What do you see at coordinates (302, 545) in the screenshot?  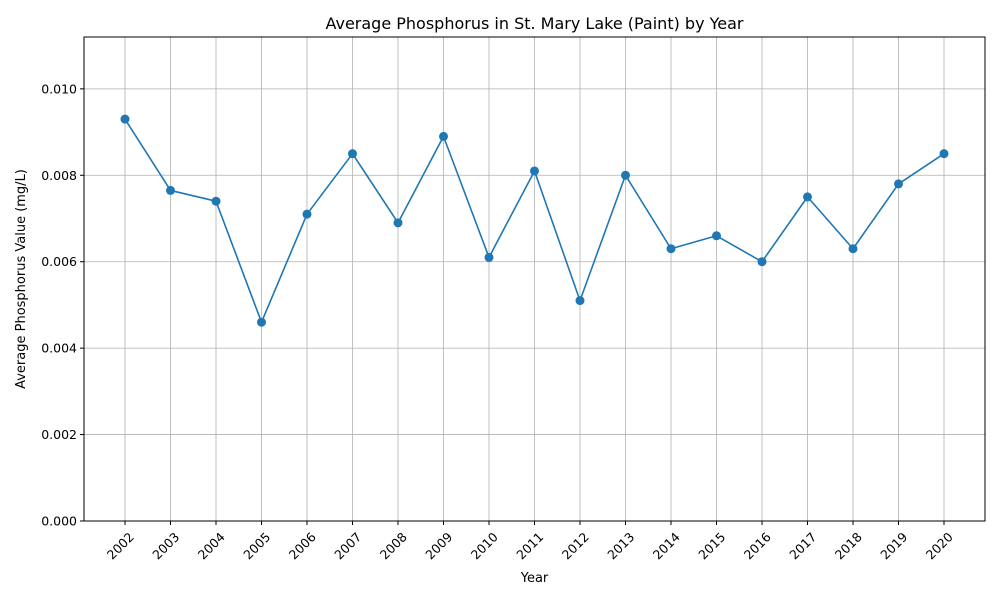 I see `x-tick-label: 2006` at bounding box center [302, 545].